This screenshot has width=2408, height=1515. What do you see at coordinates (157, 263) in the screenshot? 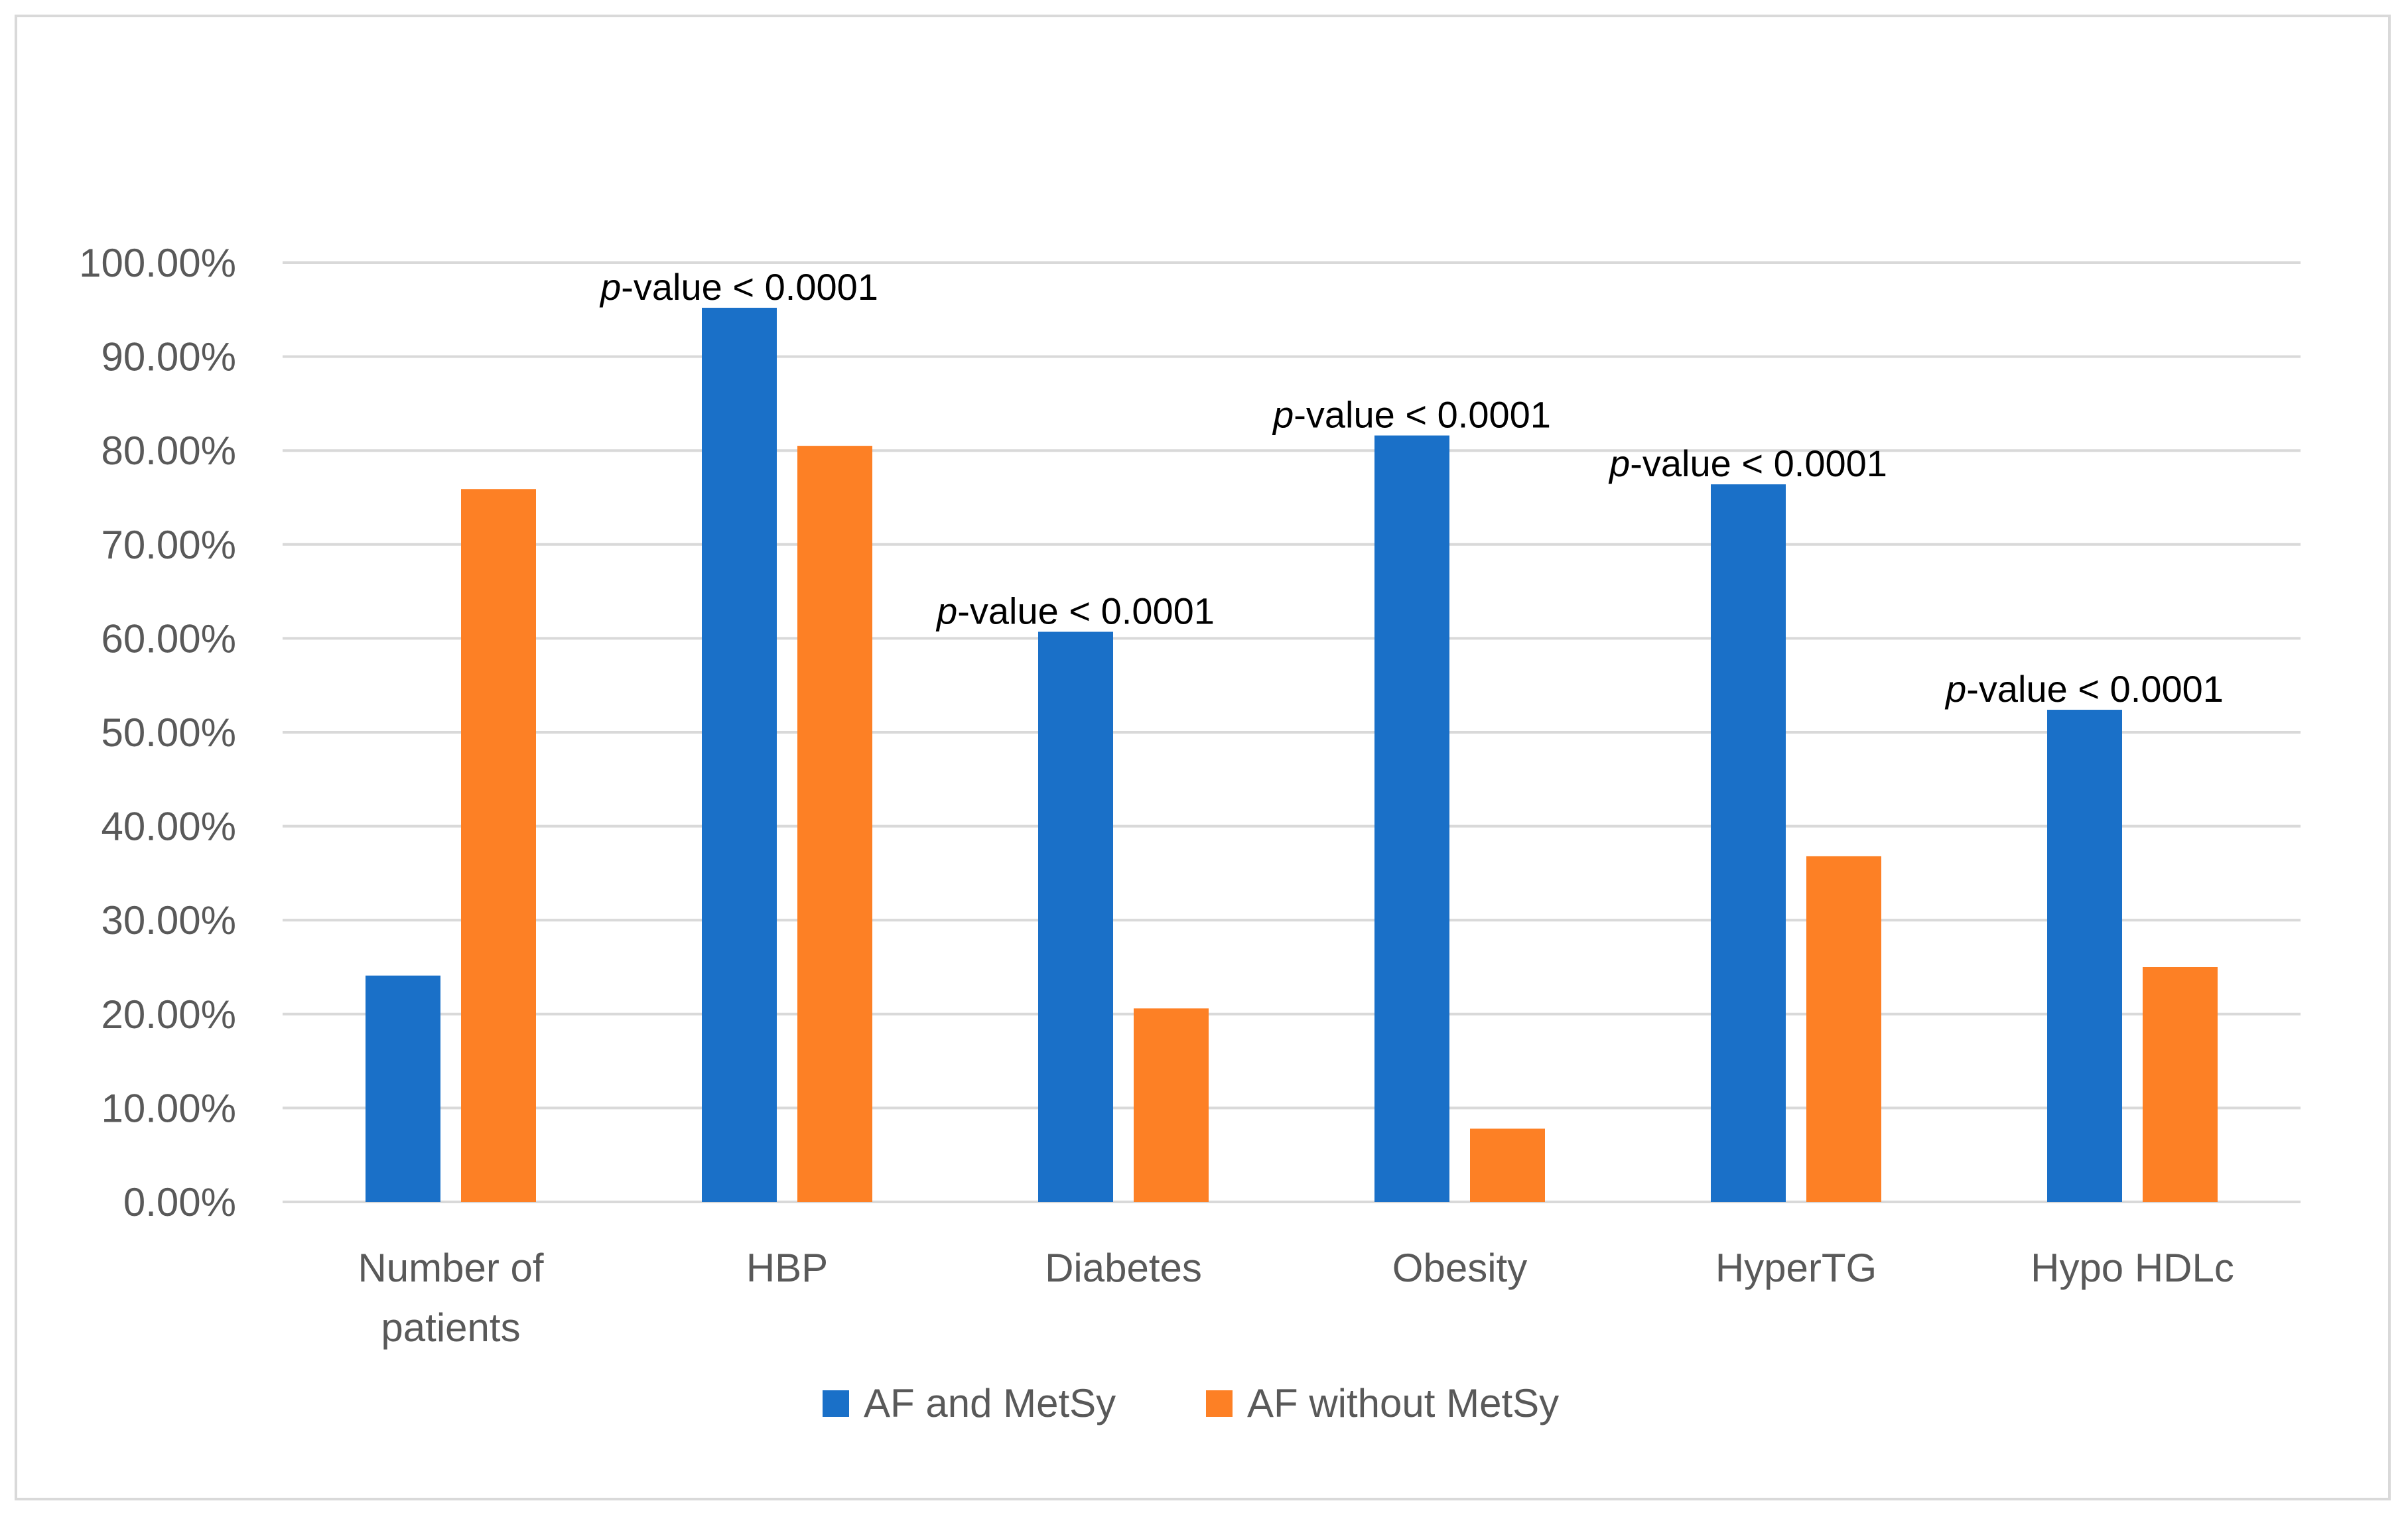
I see `y-tick-label: 100.00%` at bounding box center [157, 263].